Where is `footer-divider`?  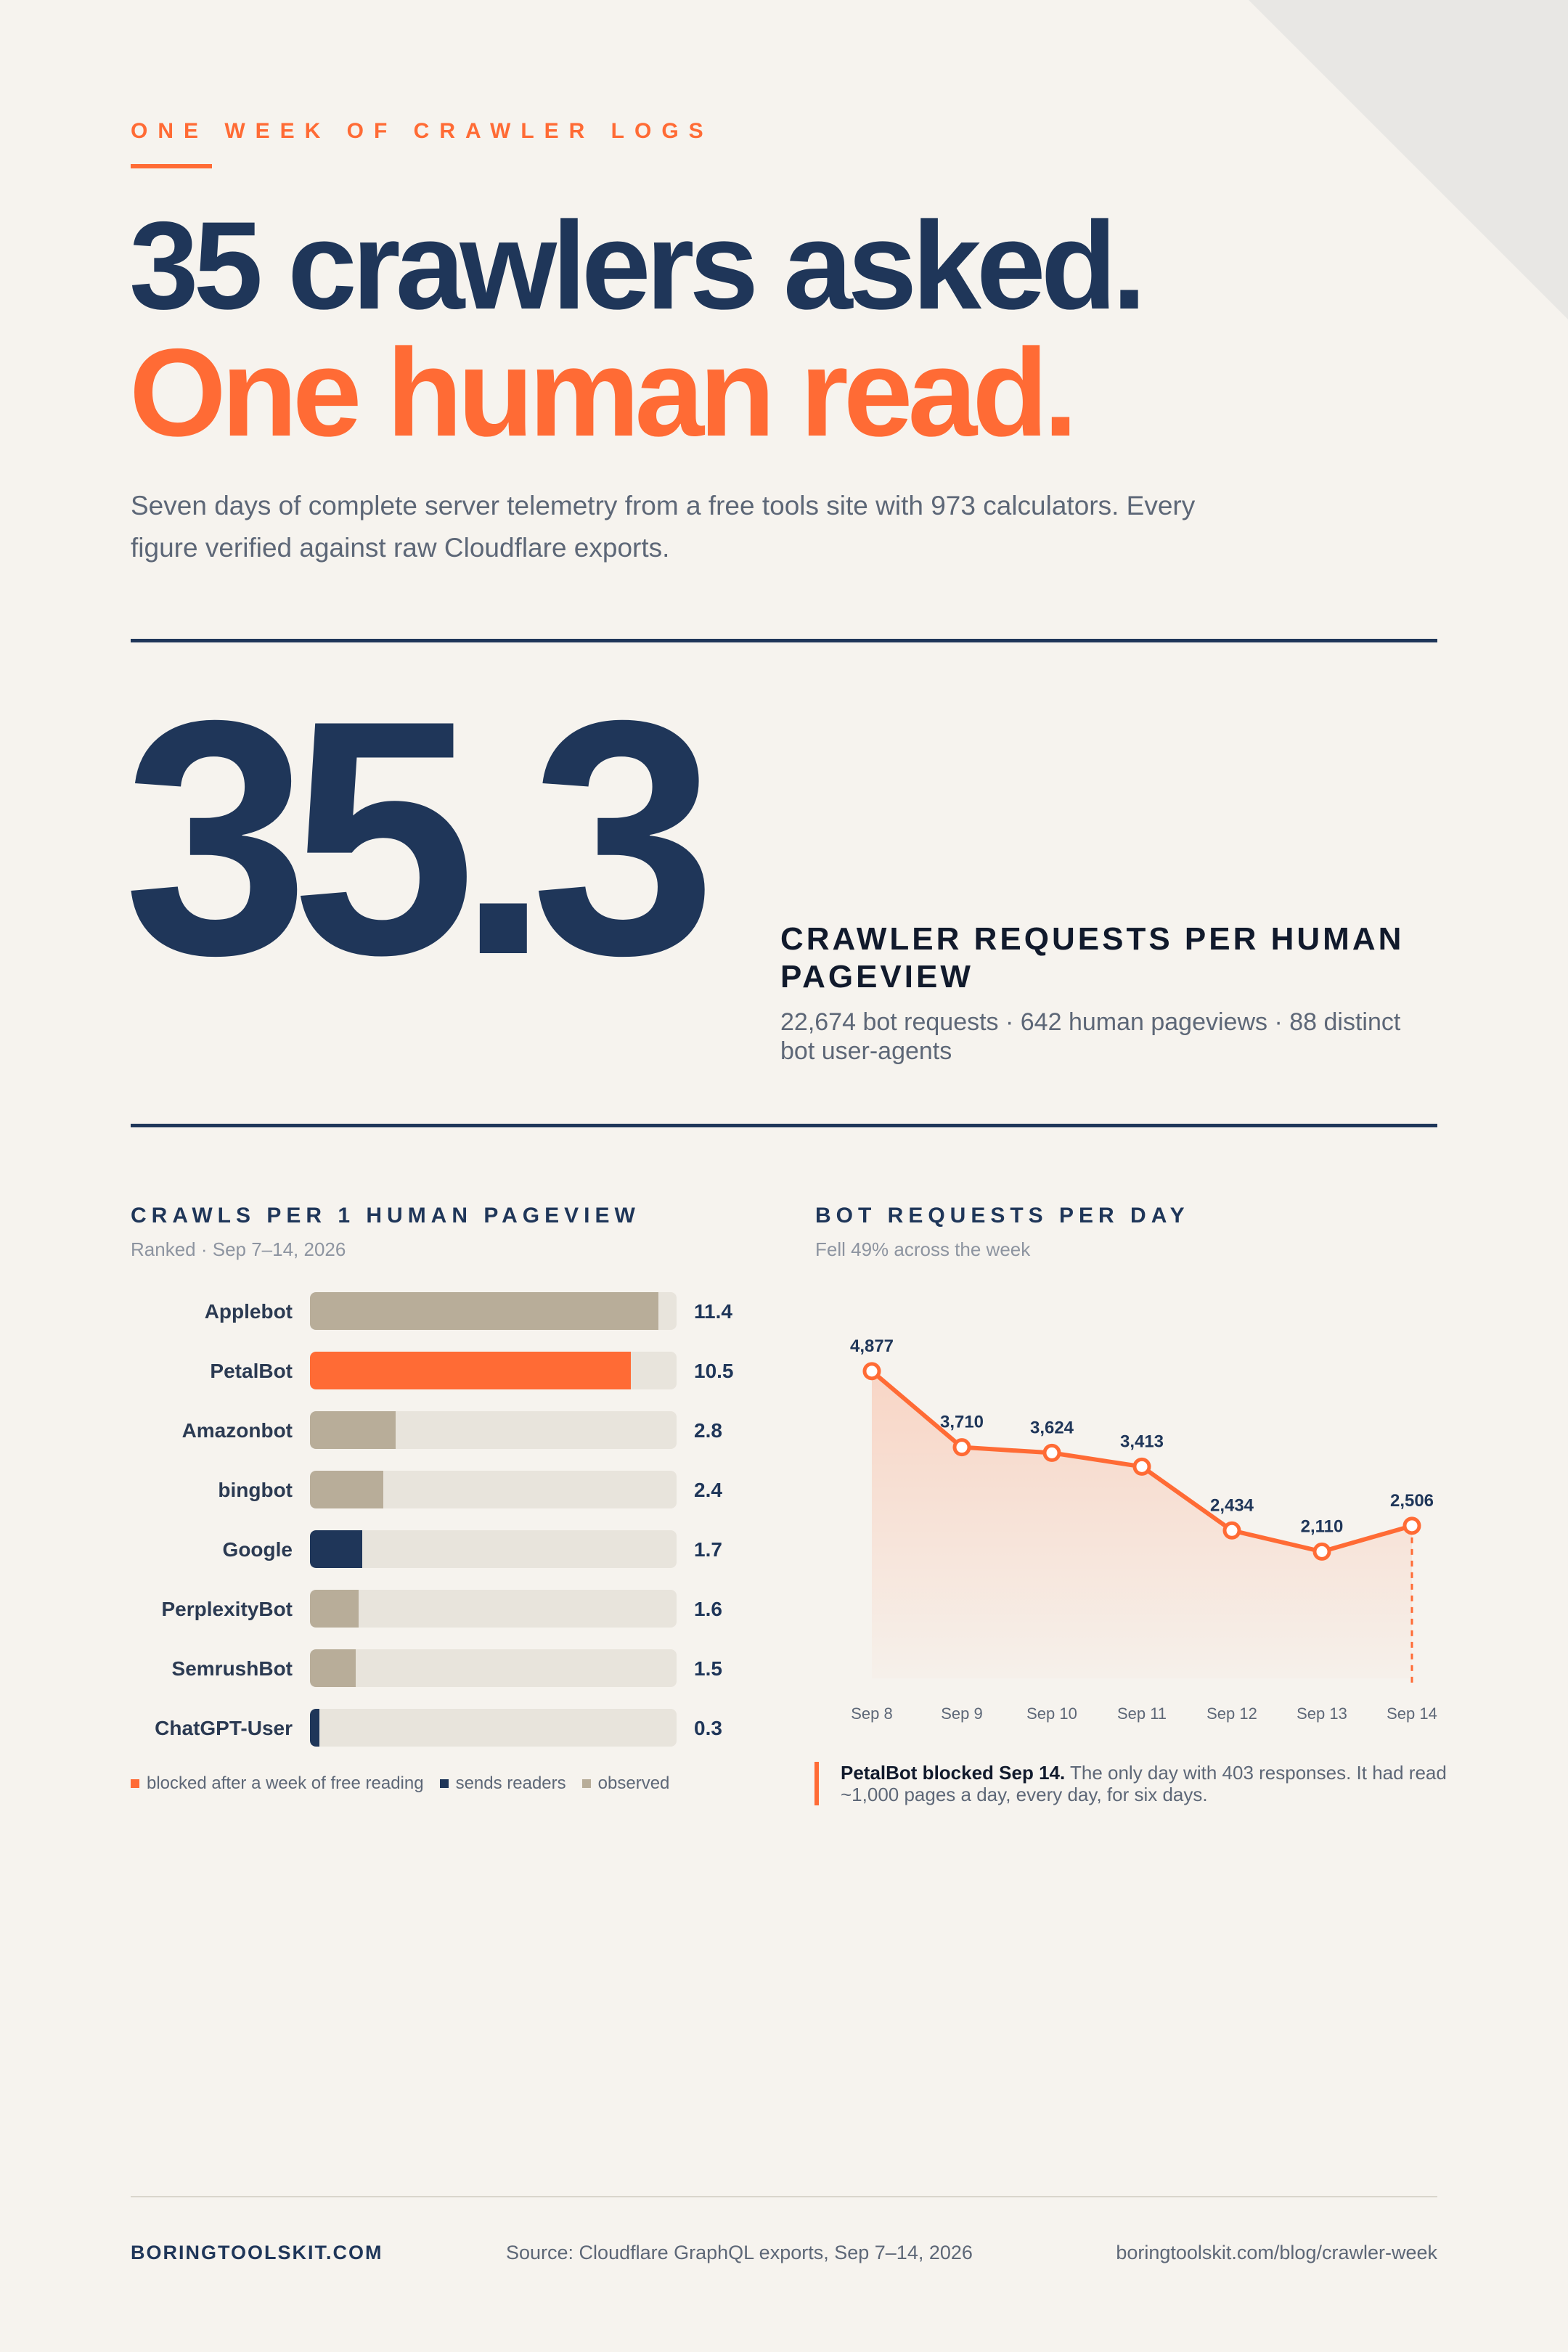 footer-divider is located at coordinates (784, 2196).